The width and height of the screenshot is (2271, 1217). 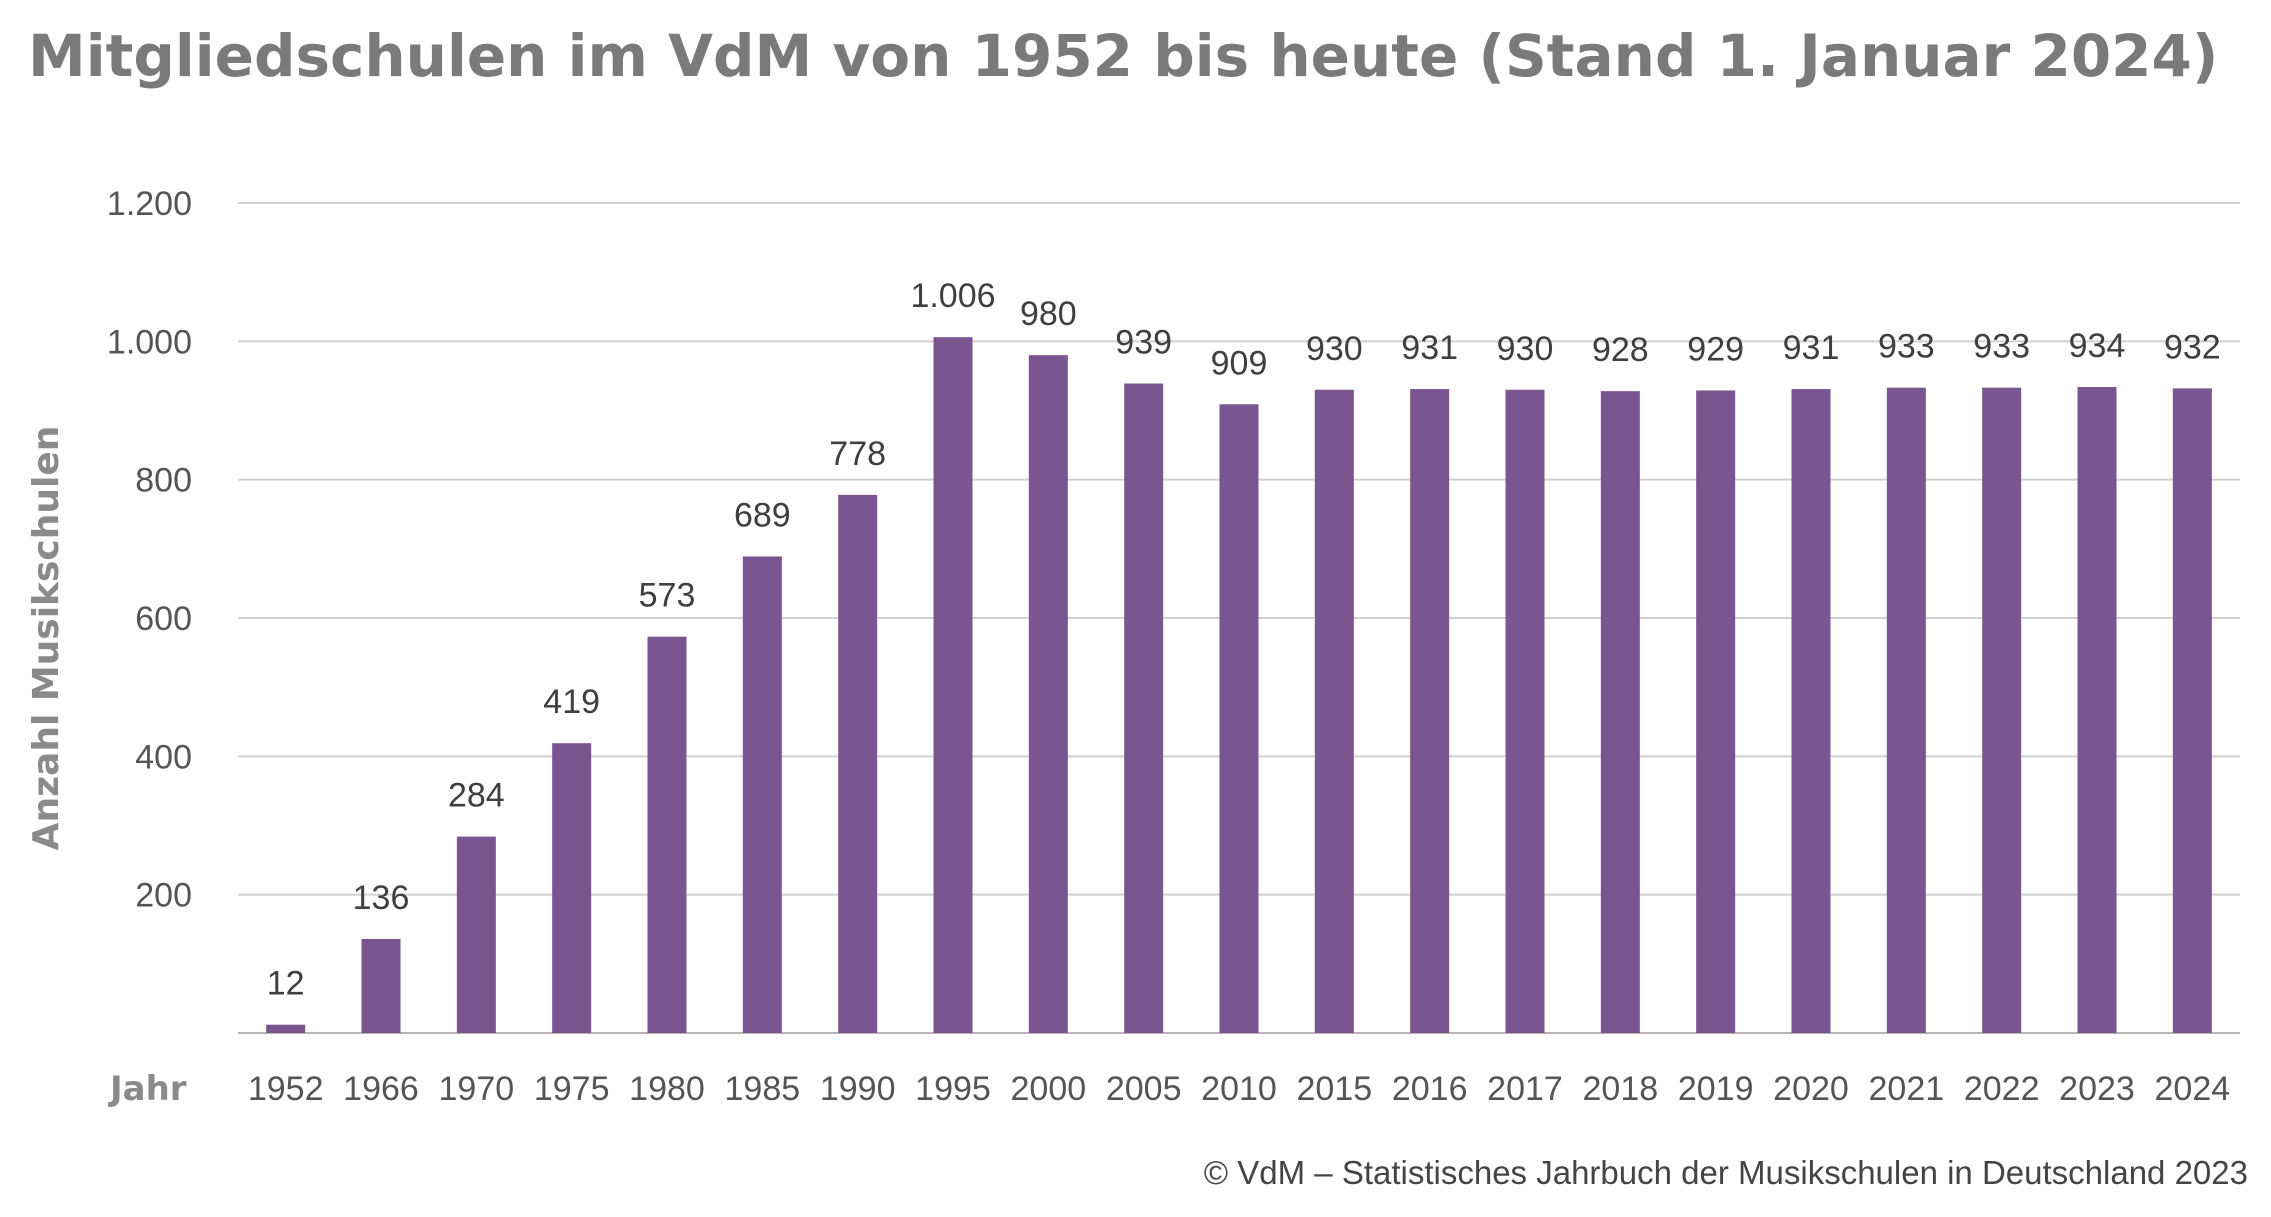 I want to click on x-tick-label: 2015, so click(x=1335, y=1089).